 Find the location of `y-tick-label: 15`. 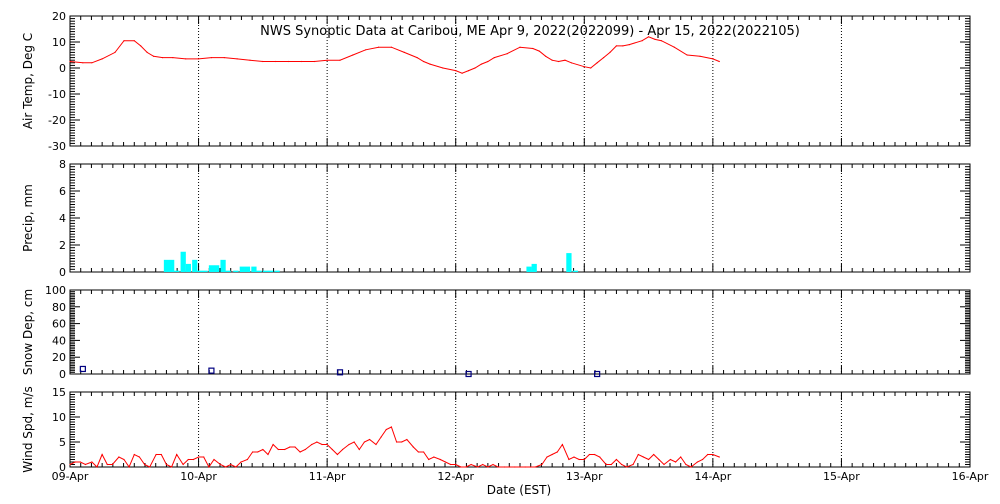

y-tick-label: 15 is located at coordinates (59, 392).